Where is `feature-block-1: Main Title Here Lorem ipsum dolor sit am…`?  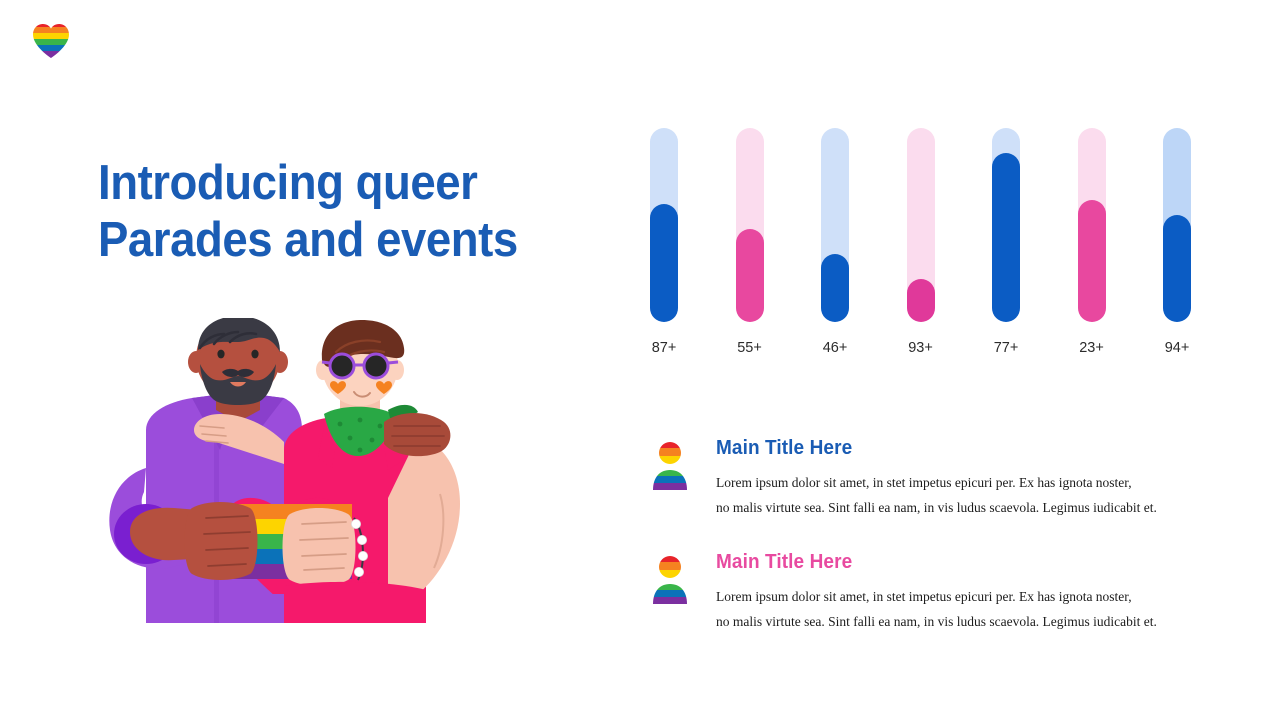
feature-block-1: Main Title Here Lorem ipsum dolor sit am… is located at coordinates (930, 478).